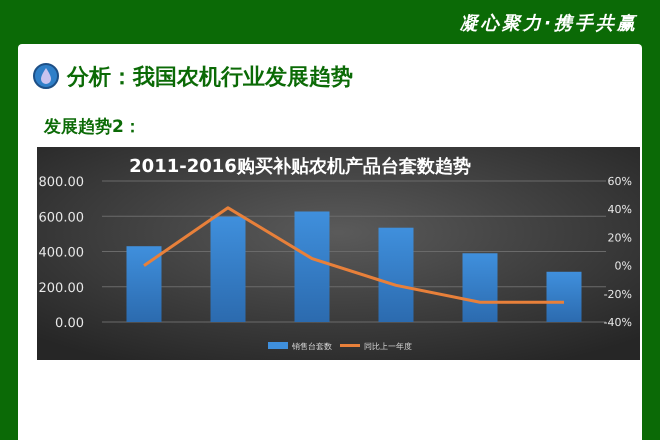 Image resolution: width=660 pixels, height=440 pixels. What do you see at coordinates (69, 323) in the screenshot?
I see `y-tick-label: 0.00` at bounding box center [69, 323].